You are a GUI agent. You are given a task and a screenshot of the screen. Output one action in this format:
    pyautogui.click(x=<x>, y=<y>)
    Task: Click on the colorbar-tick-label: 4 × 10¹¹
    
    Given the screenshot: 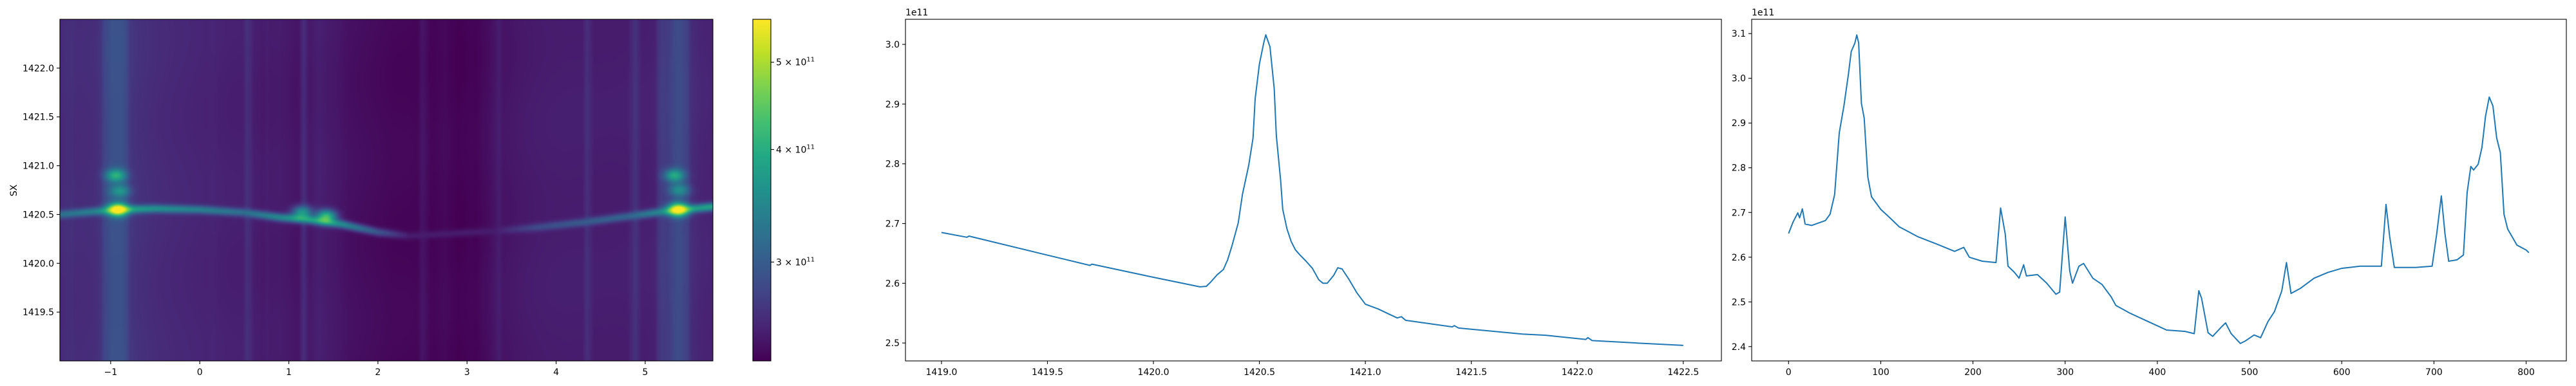 What is the action you would take?
    pyautogui.click(x=795, y=149)
    